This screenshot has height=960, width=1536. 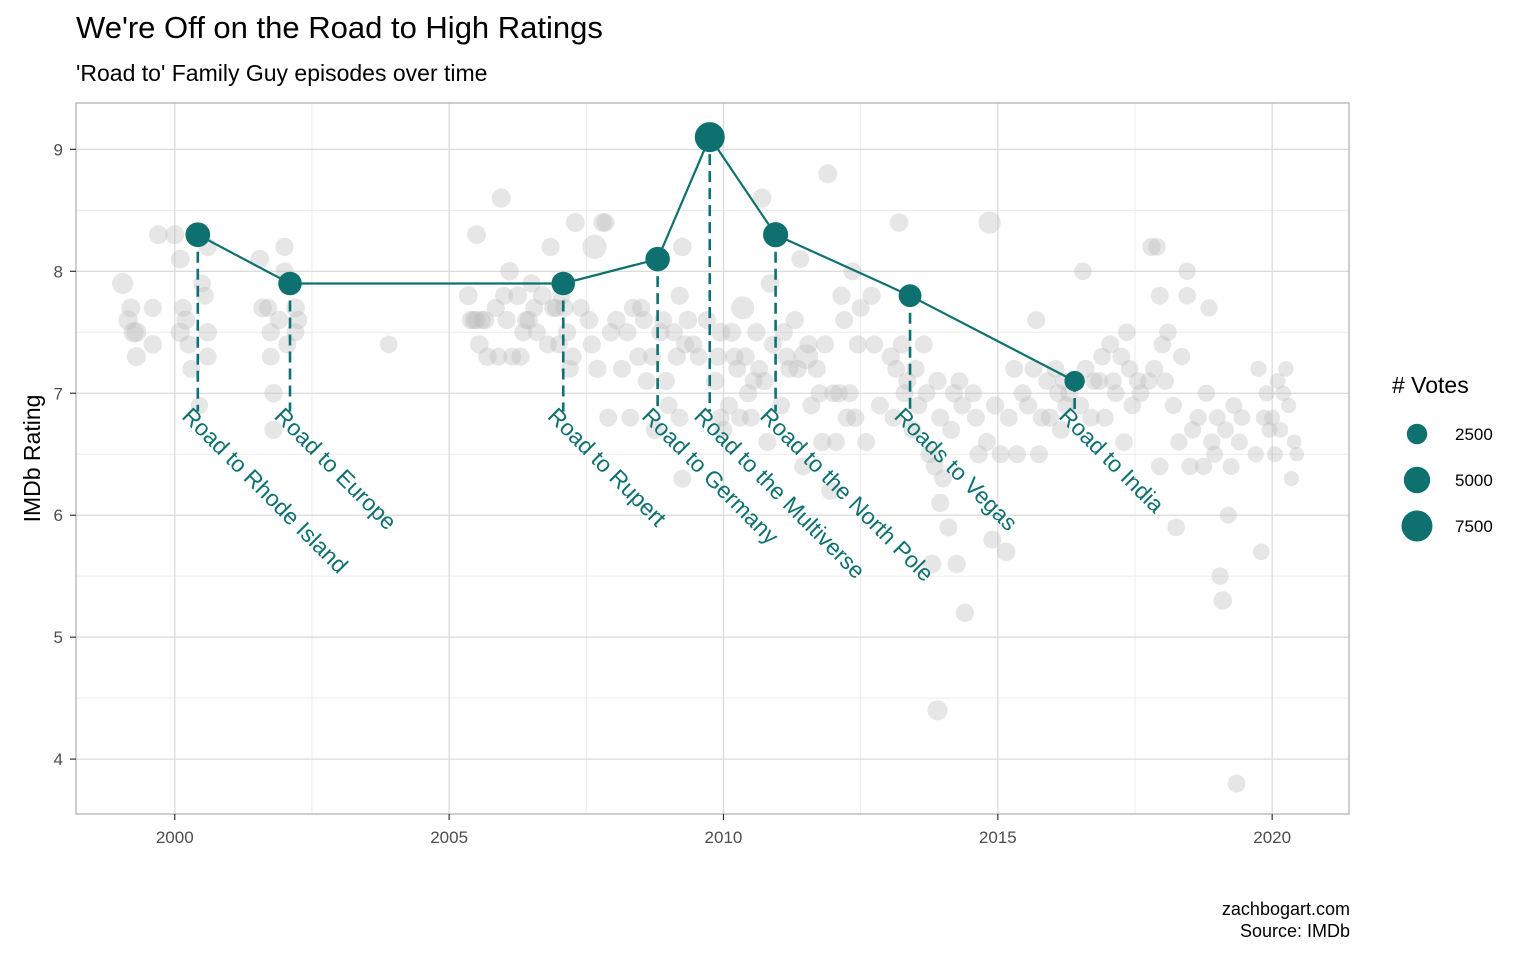 I want to click on chart-subtitle: 'Road to' Family Guy episodes over time, so click(x=282, y=73).